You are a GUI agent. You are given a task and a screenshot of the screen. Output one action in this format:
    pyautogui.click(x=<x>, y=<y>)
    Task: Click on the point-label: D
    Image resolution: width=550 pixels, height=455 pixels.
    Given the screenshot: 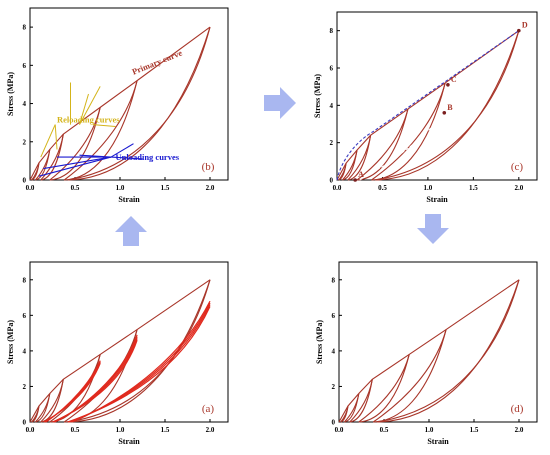 What is the action you would take?
    pyautogui.click(x=525, y=25)
    